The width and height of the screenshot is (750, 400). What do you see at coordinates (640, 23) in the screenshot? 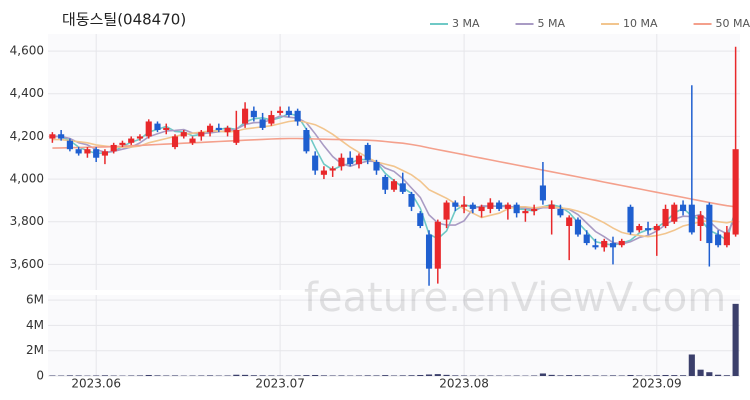
I see `legend-label: 10 MA` at bounding box center [640, 23].